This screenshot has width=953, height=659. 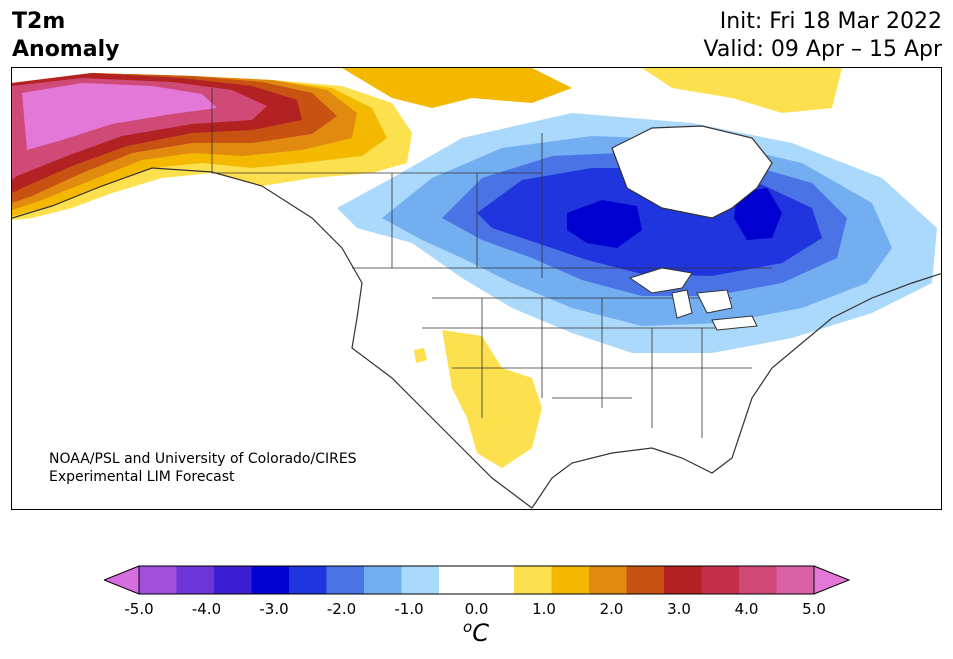 I want to click on colorbar, so click(x=477, y=580).